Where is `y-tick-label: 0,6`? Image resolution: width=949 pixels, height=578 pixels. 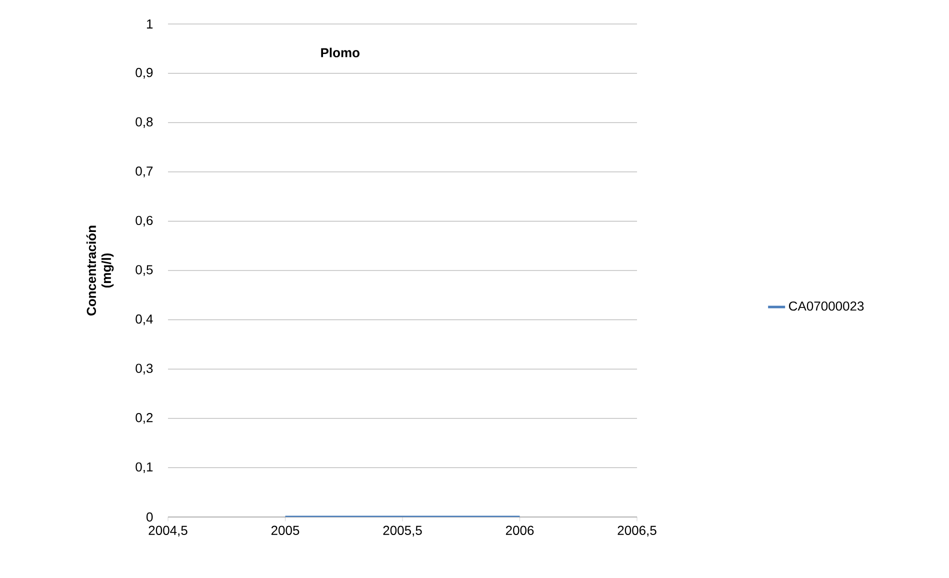 y-tick-label: 0,6 is located at coordinates (144, 221).